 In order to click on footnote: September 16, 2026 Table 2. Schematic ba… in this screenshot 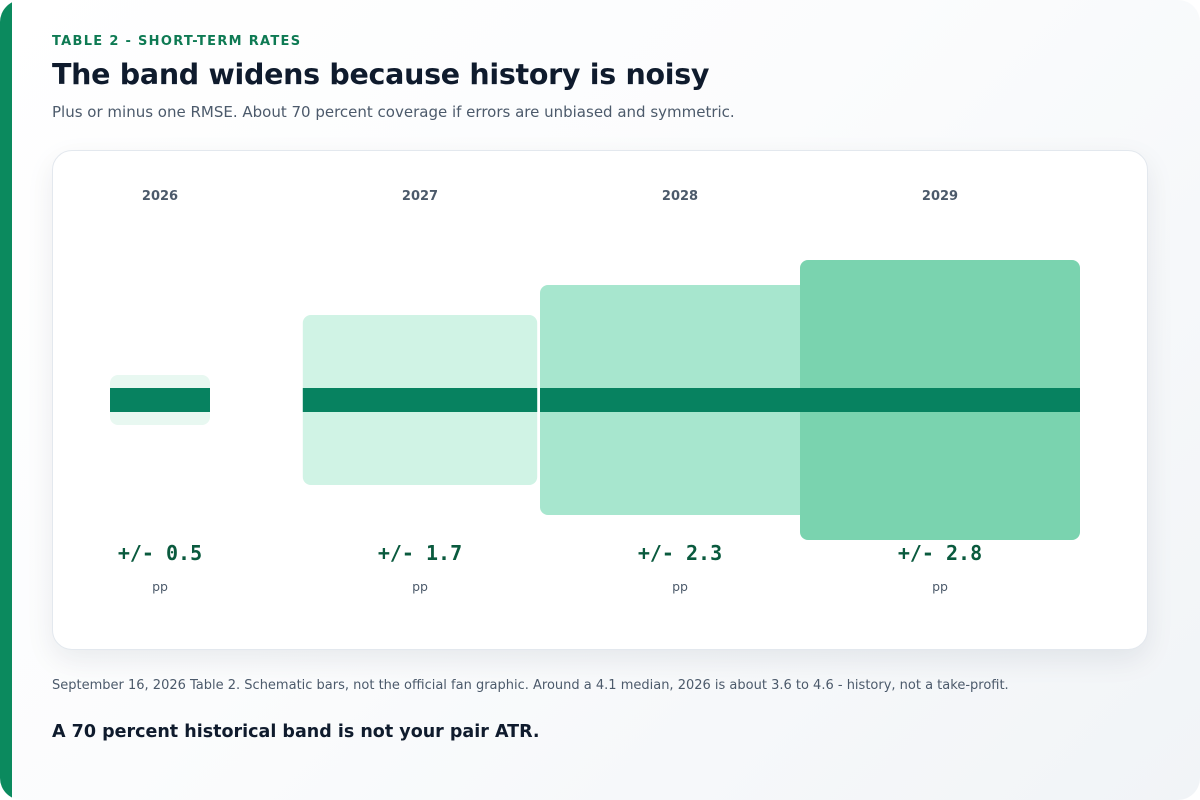, I will do `click(530, 685)`.